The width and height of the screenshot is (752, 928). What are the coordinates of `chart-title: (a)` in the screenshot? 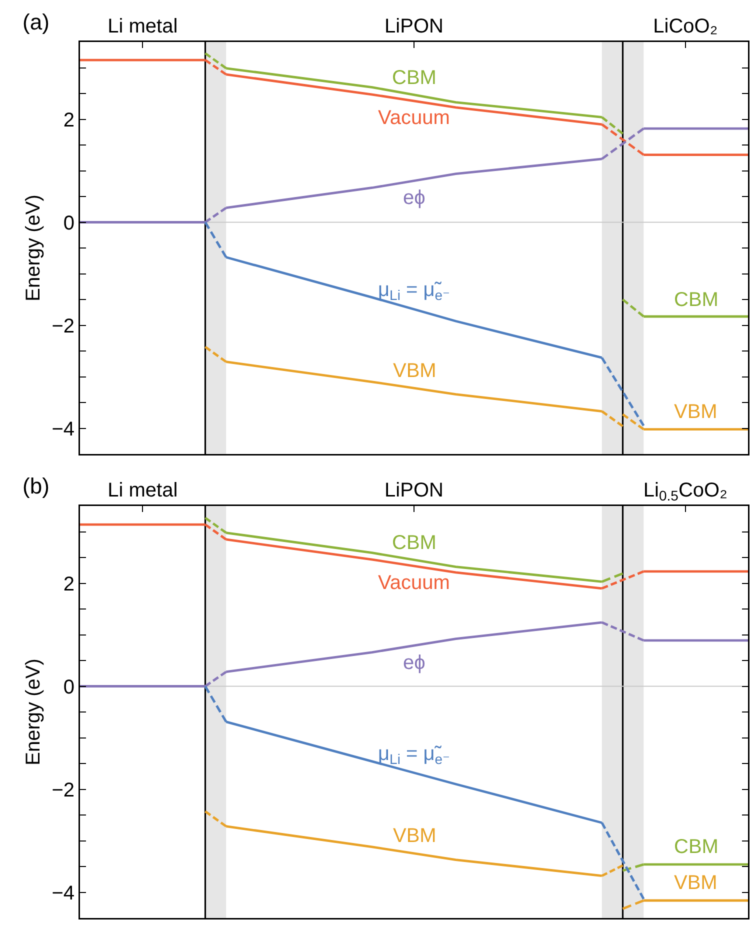 It's located at (36, 22).